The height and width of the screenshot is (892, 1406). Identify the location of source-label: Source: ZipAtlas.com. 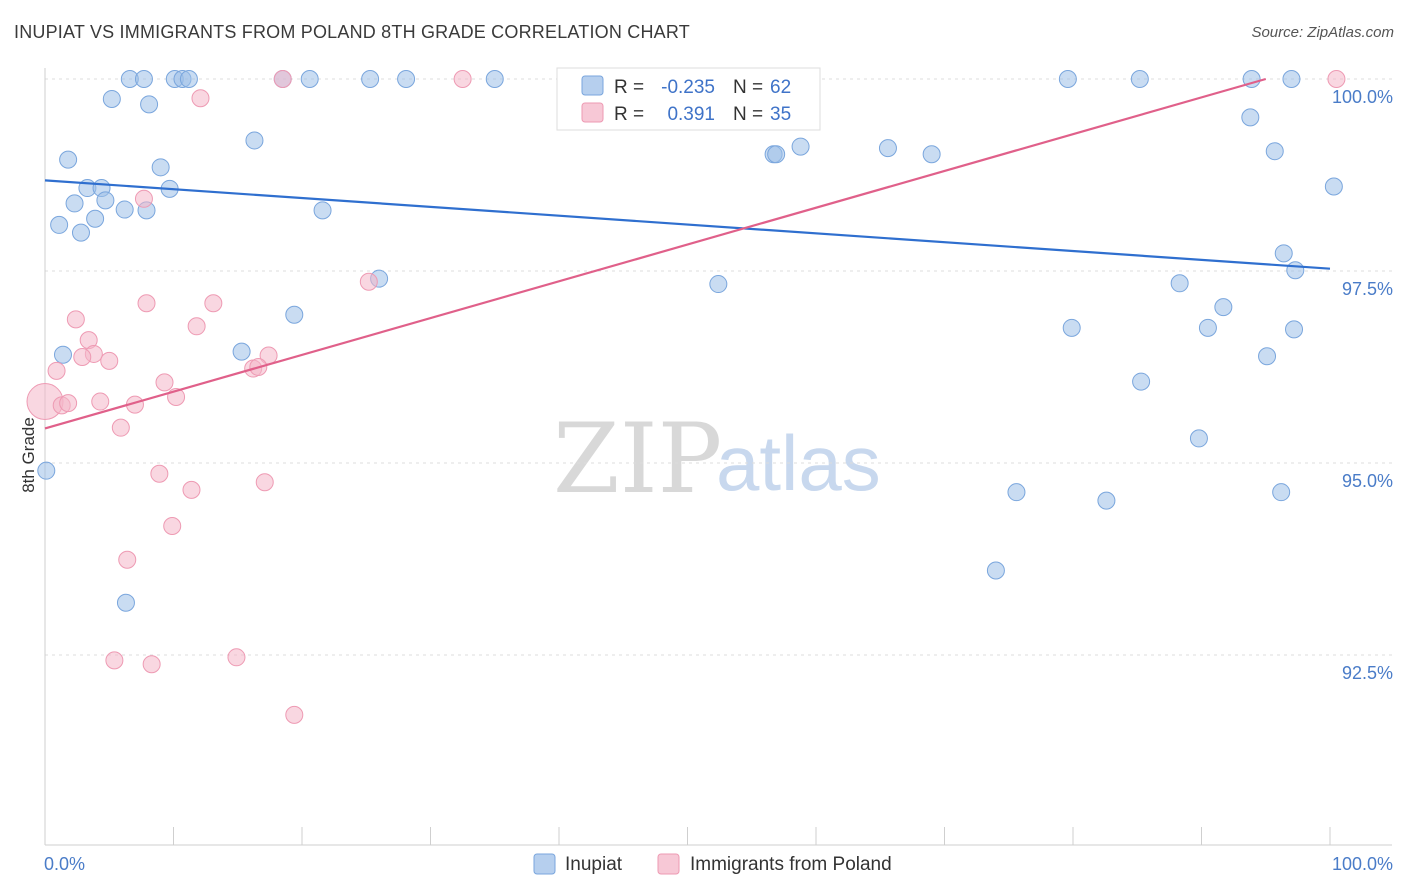
(1322, 32).